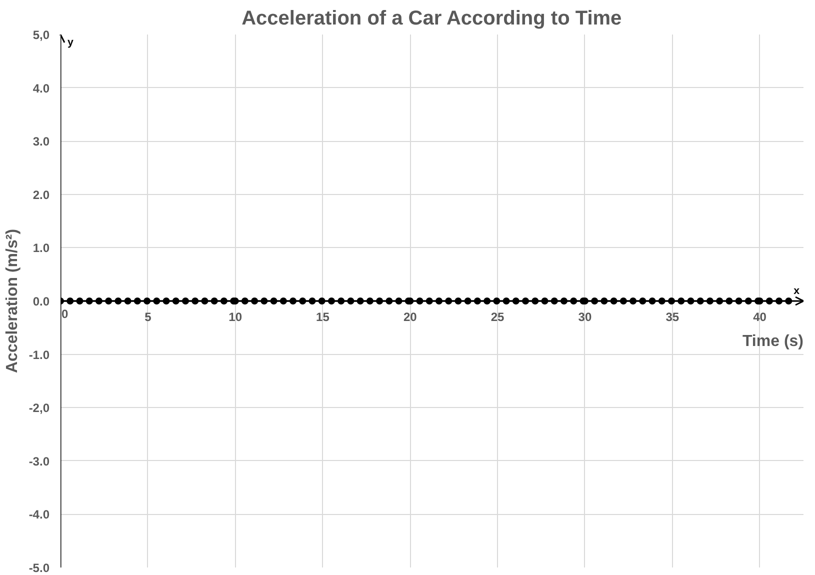 Image resolution: width=815 pixels, height=575 pixels. I want to click on x-tick-label: 30, so click(585, 317).